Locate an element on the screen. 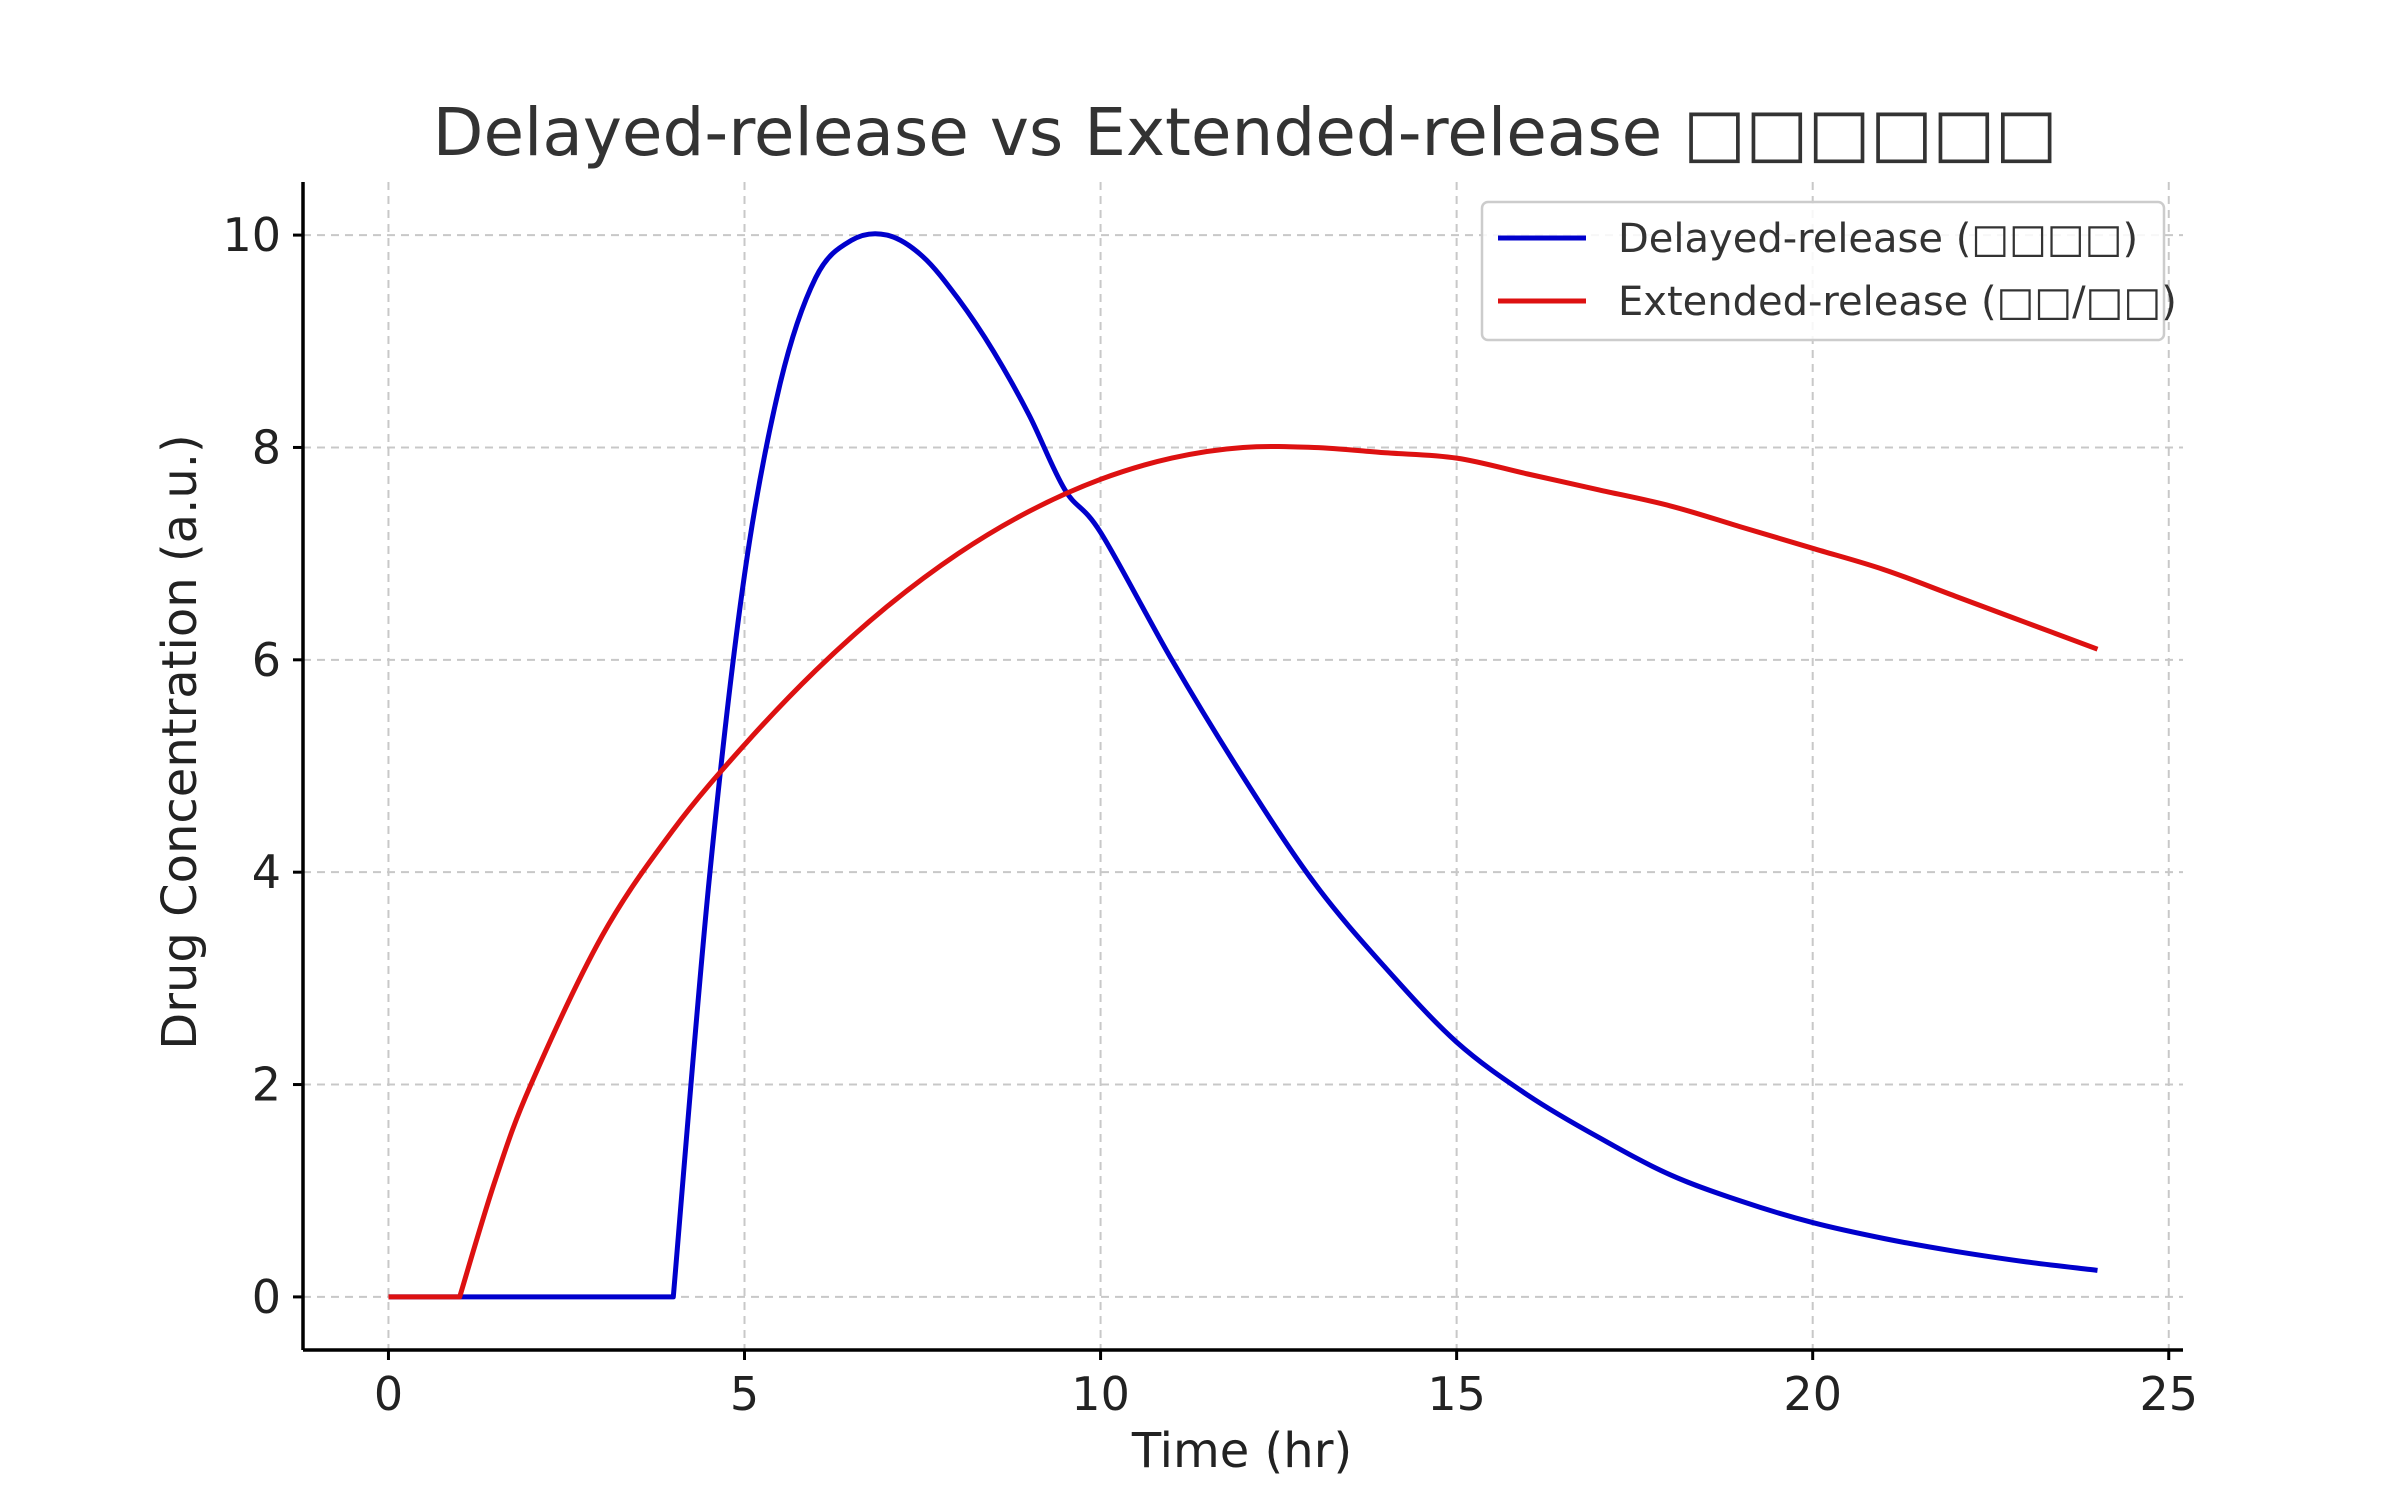 Image resolution: width=2400 pixels, height=1504 pixels. x-tick-label: 25 is located at coordinates (2168, 1394).